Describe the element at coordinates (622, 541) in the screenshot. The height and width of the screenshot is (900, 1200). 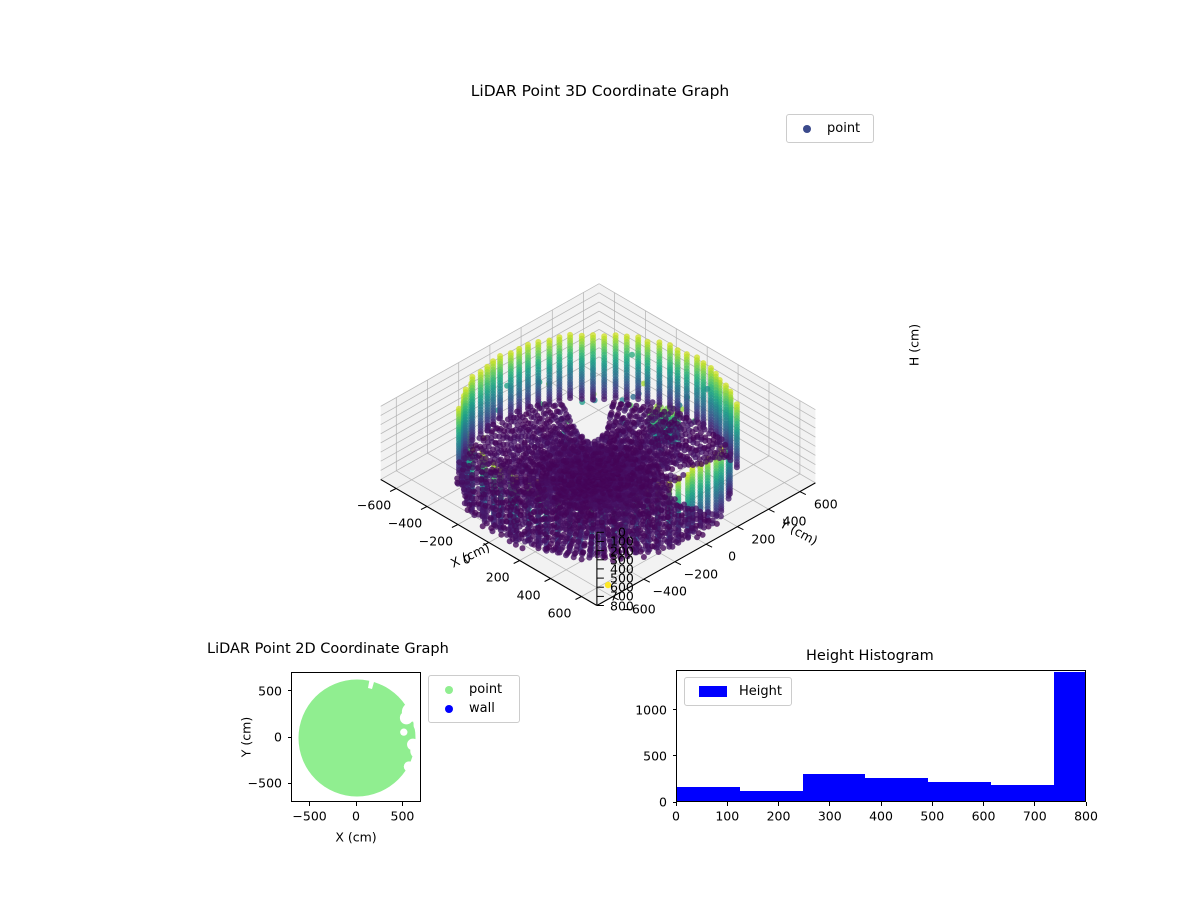
I see `plot3d-ztick-label: 100` at that location.